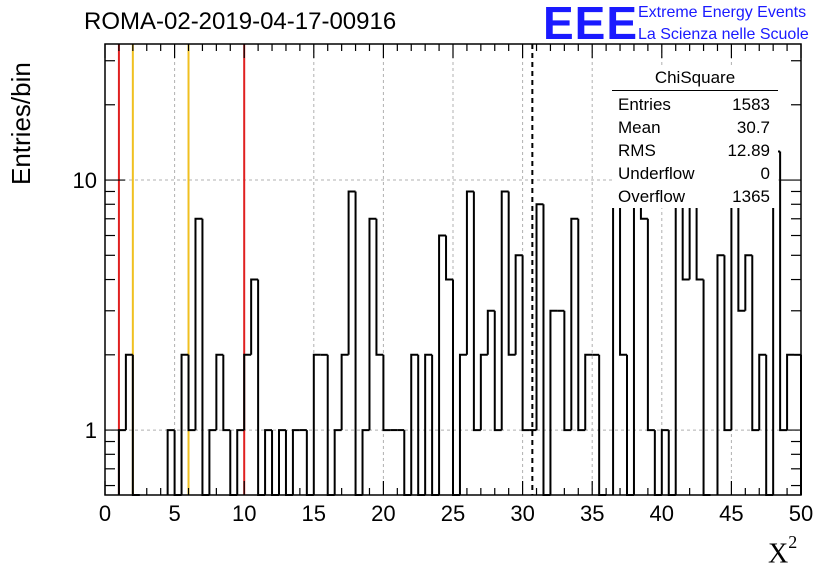 The height and width of the screenshot is (572, 836). What do you see at coordinates (174, 513) in the screenshot?
I see `x-tick-label: 5` at bounding box center [174, 513].